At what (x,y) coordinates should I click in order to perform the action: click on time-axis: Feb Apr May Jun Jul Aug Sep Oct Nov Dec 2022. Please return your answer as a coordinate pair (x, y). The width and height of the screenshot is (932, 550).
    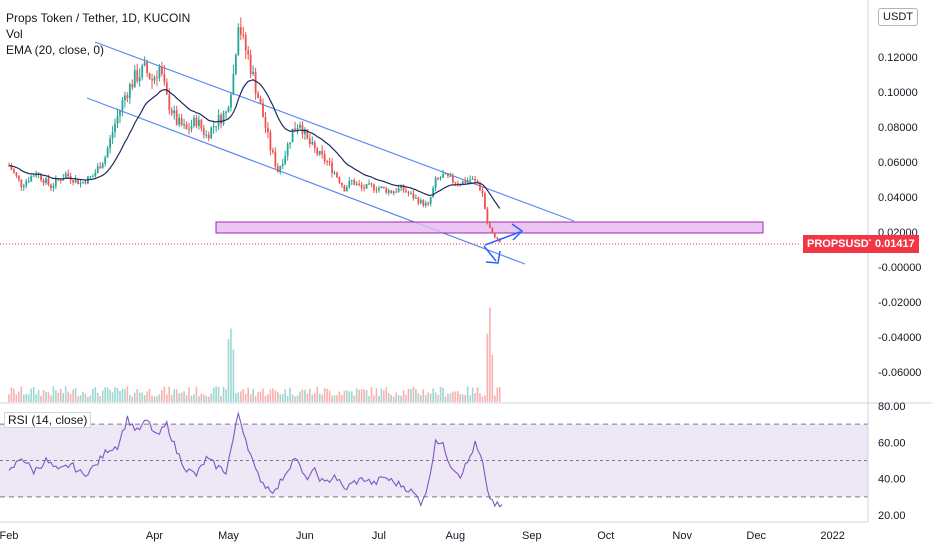
    Looking at the image, I should click on (422, 536).